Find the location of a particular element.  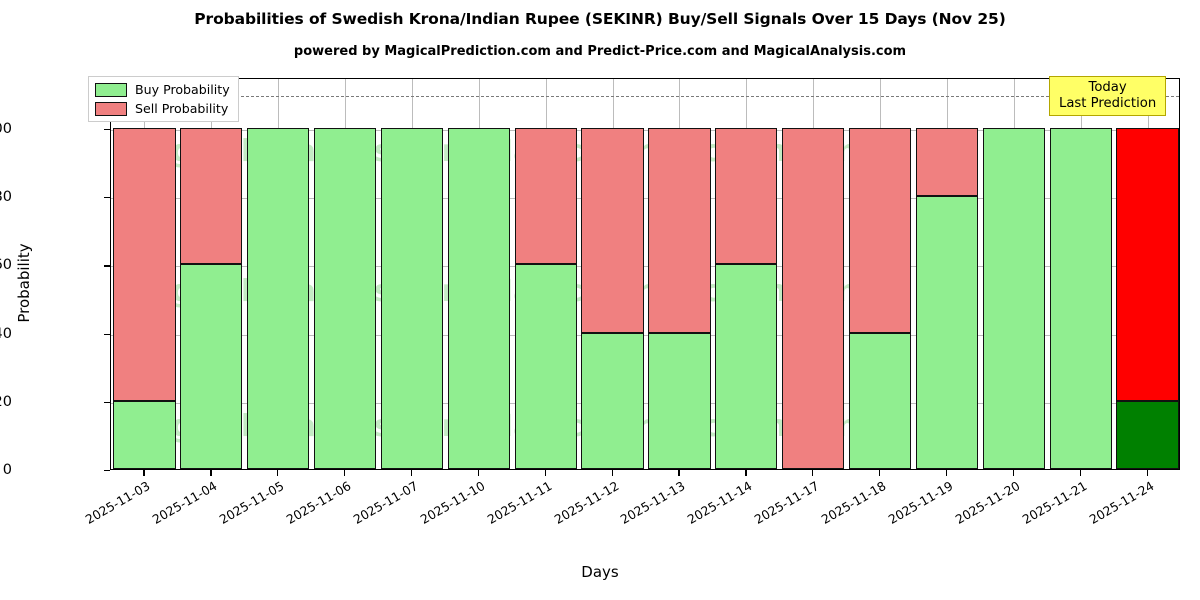

y-tick-label-80: 80 is located at coordinates (6, 197).